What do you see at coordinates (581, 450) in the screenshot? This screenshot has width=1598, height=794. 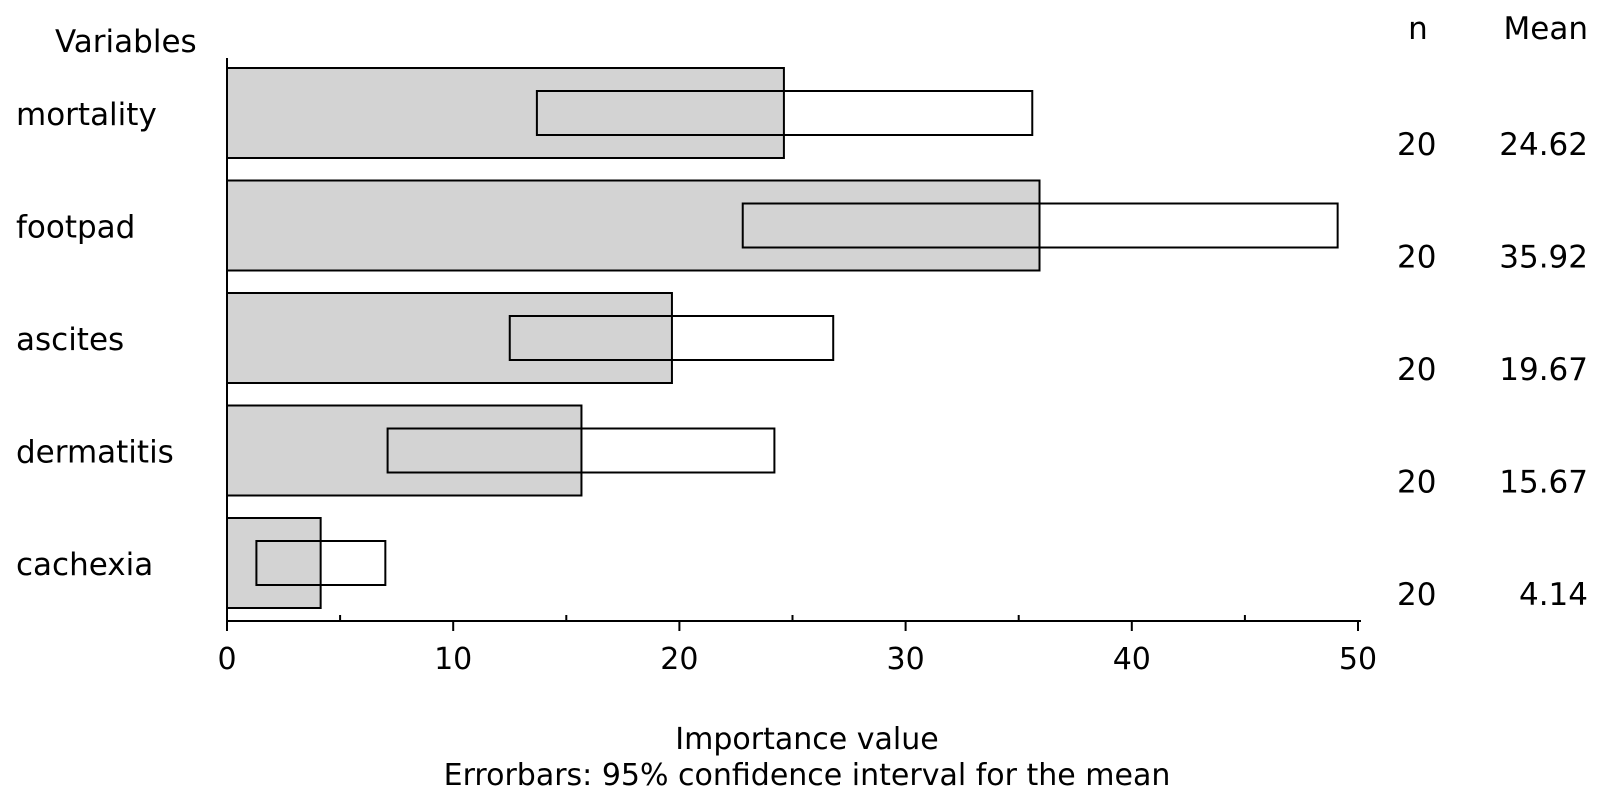 I see `ci-box-dermatitis` at bounding box center [581, 450].